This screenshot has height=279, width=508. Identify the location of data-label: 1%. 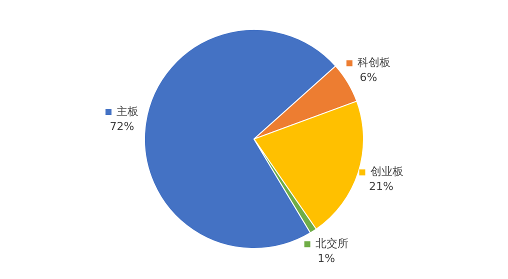
(327, 259).